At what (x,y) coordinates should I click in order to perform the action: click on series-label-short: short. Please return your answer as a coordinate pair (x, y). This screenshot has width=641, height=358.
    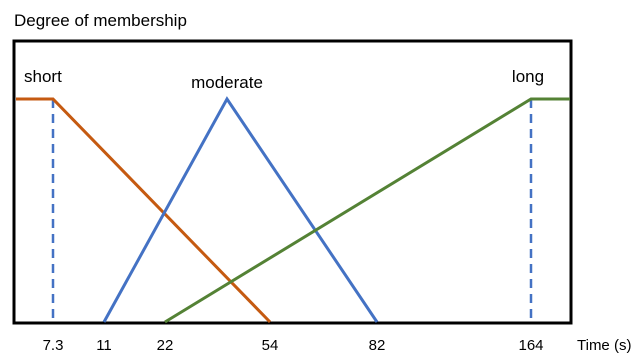
    Looking at the image, I should click on (43, 76).